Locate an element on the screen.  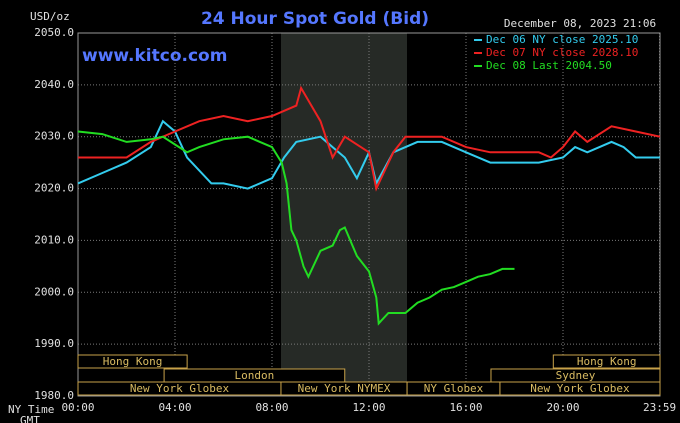
x-tick-label: 20:00 is located at coordinates (562, 407).